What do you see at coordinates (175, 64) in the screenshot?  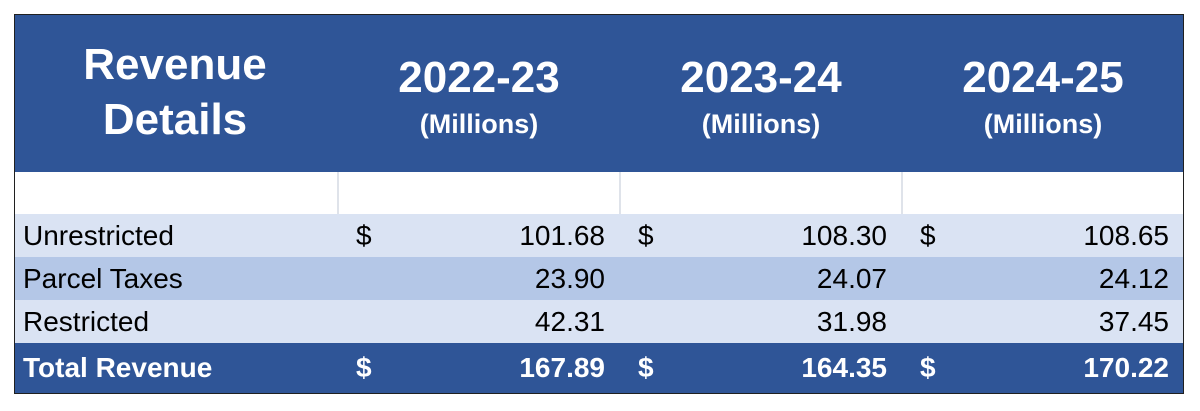 I see `title-line-1: Revenue` at bounding box center [175, 64].